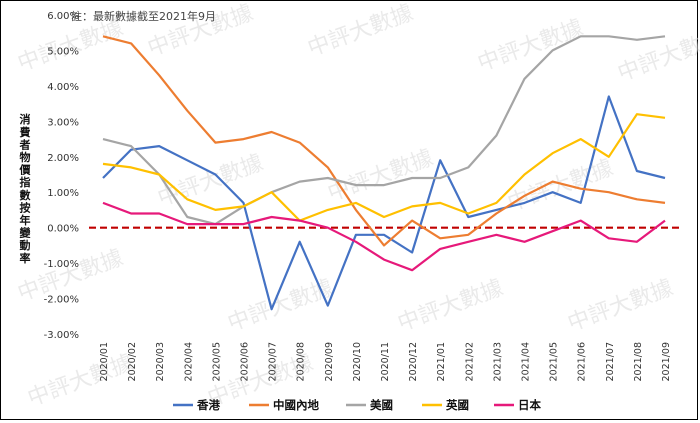  Describe the element at coordinates (216, 361) in the screenshot. I see `x-tick-label: 2020/05` at that location.